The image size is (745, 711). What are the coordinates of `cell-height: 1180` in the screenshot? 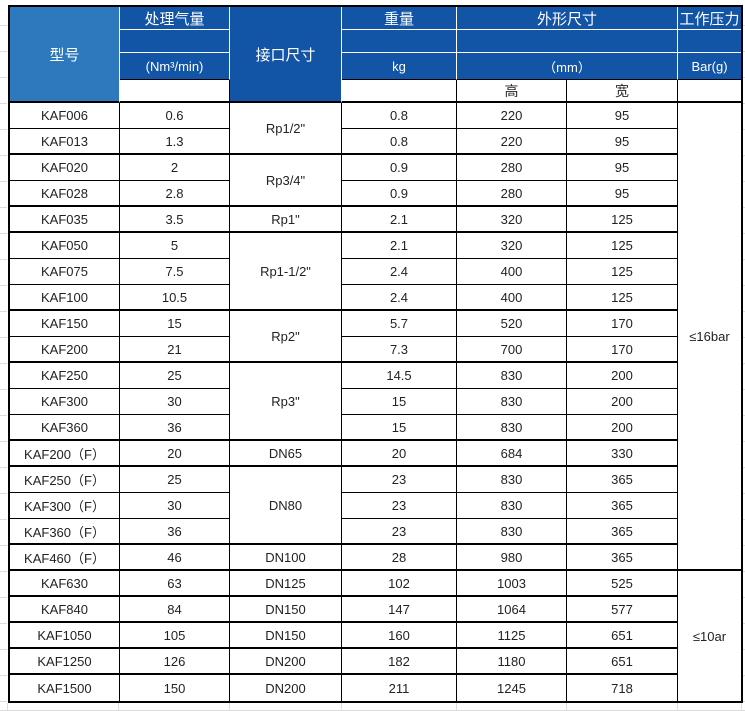 It's located at (512, 662).